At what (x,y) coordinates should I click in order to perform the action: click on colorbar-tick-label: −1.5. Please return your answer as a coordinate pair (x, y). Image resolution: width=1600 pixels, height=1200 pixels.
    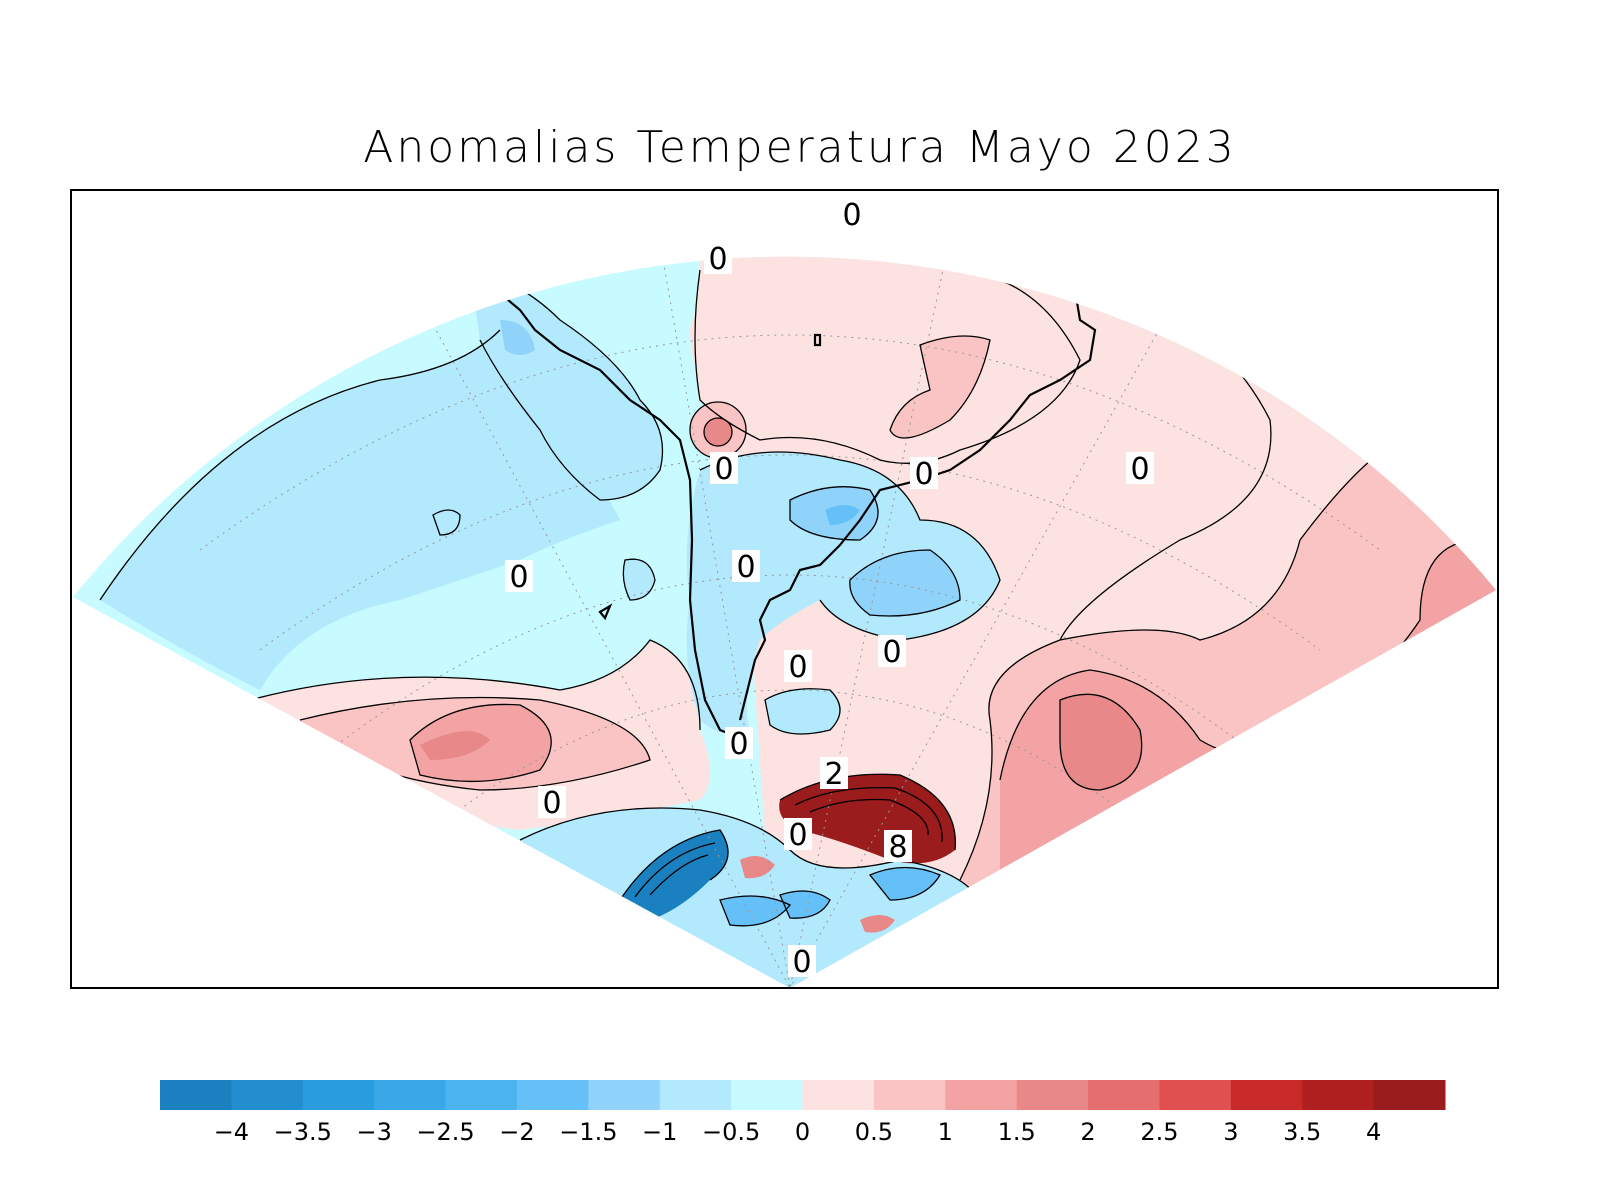
    Looking at the image, I should click on (588, 1132).